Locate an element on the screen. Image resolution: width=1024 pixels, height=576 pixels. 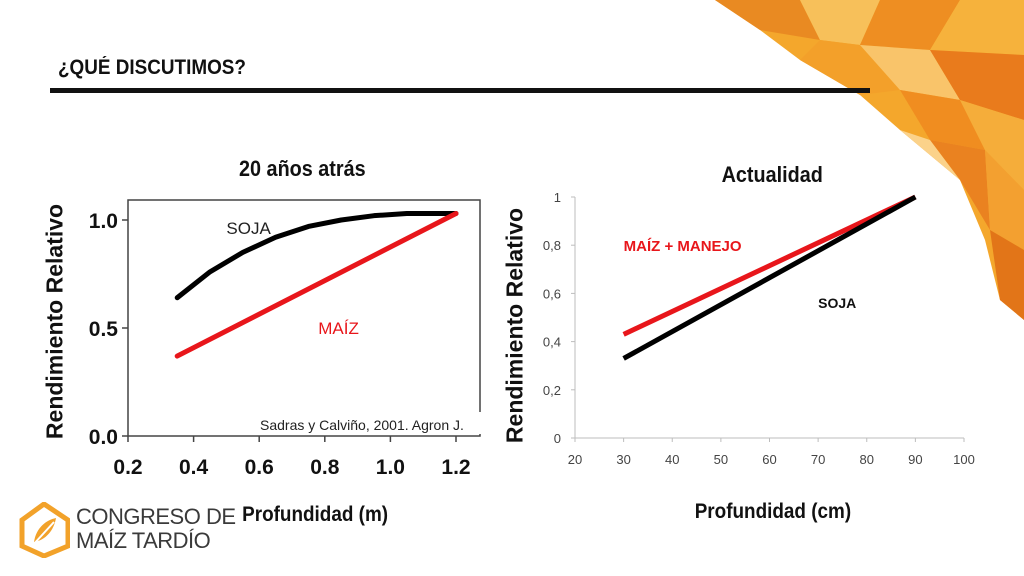
chart1-y-tick-label: 0.0 is located at coordinates (103, 437).